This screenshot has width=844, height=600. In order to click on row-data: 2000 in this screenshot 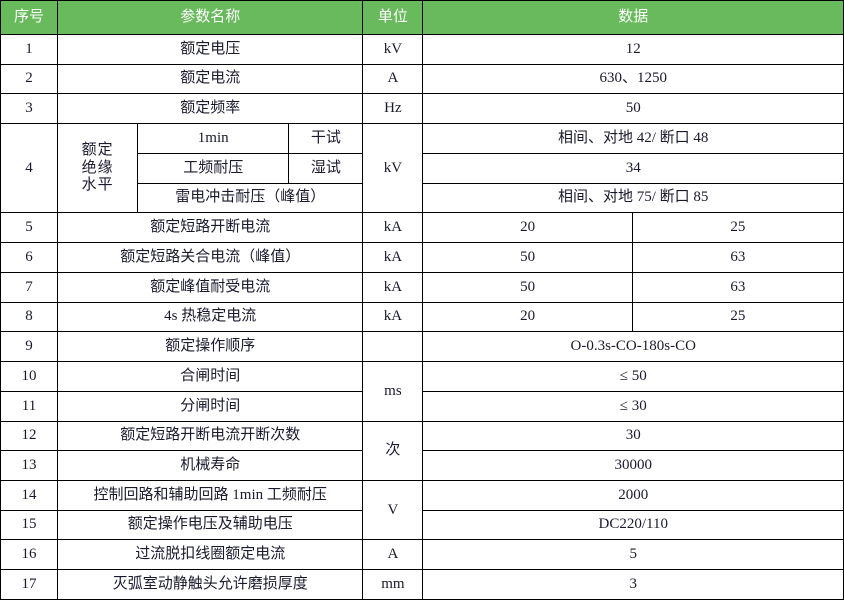, I will do `click(633, 495)`.